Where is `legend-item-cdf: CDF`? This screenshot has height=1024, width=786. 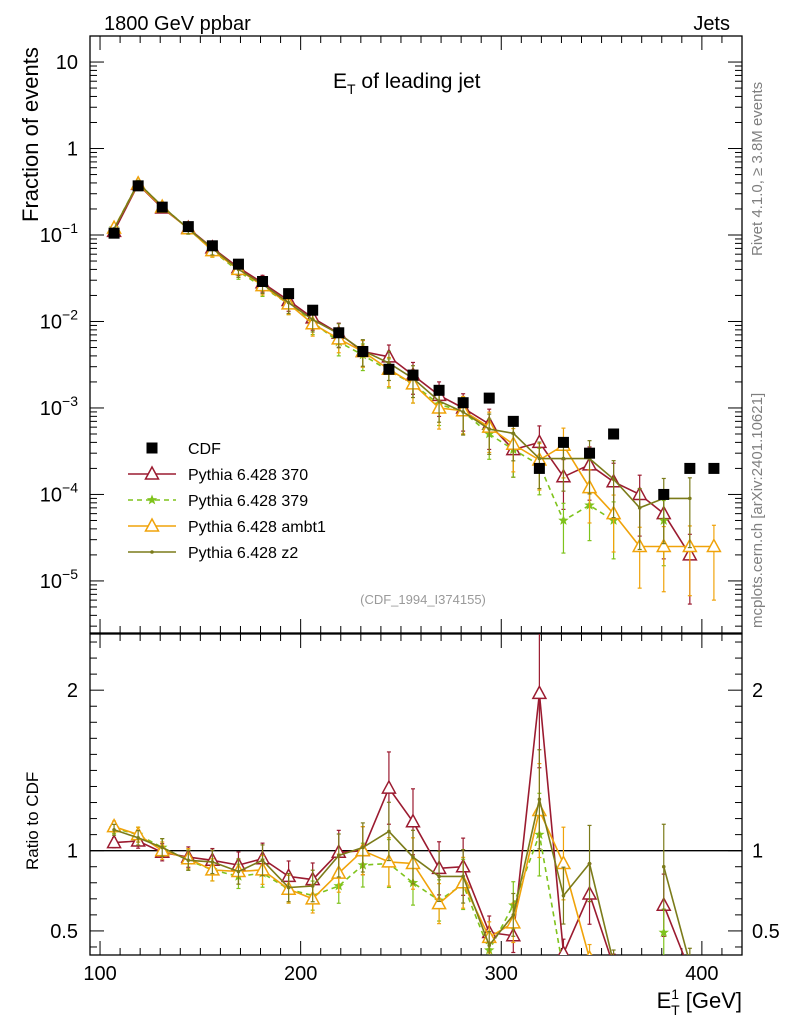
legend-item-cdf: CDF is located at coordinates (183, 449).